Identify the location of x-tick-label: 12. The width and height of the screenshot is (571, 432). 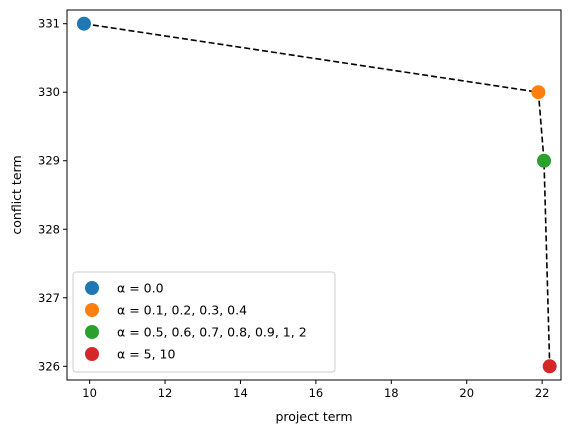
(165, 393).